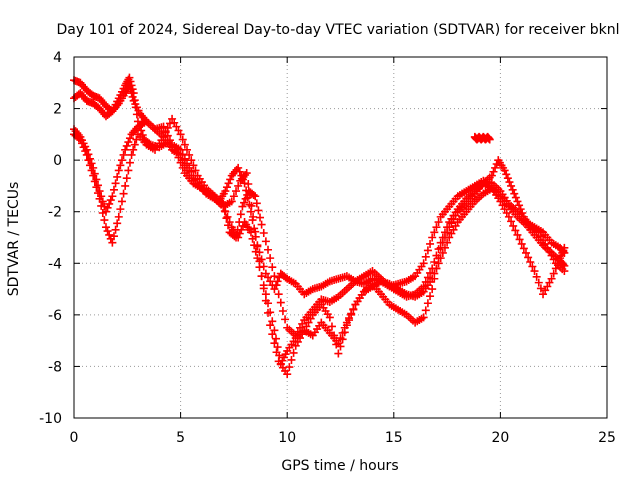  What do you see at coordinates (500, 438) in the screenshot?
I see `x-tick-label: 20` at bounding box center [500, 438].